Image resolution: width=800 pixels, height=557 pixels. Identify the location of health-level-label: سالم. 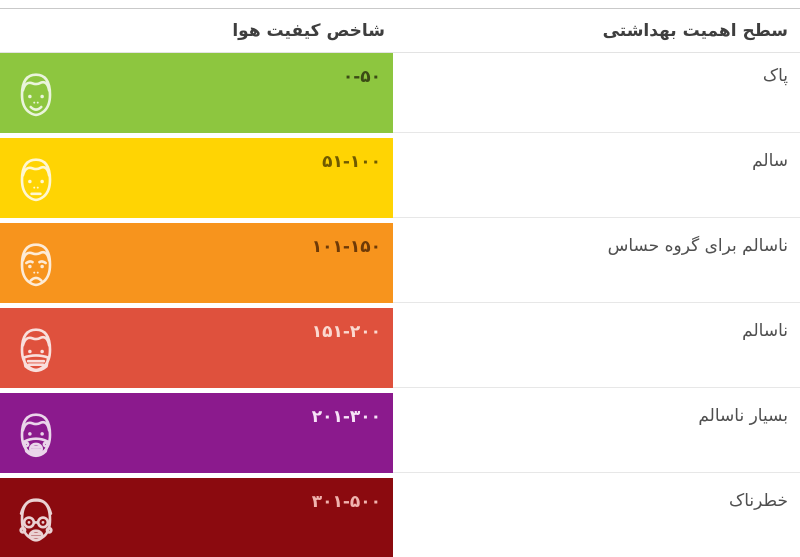
(596, 178).